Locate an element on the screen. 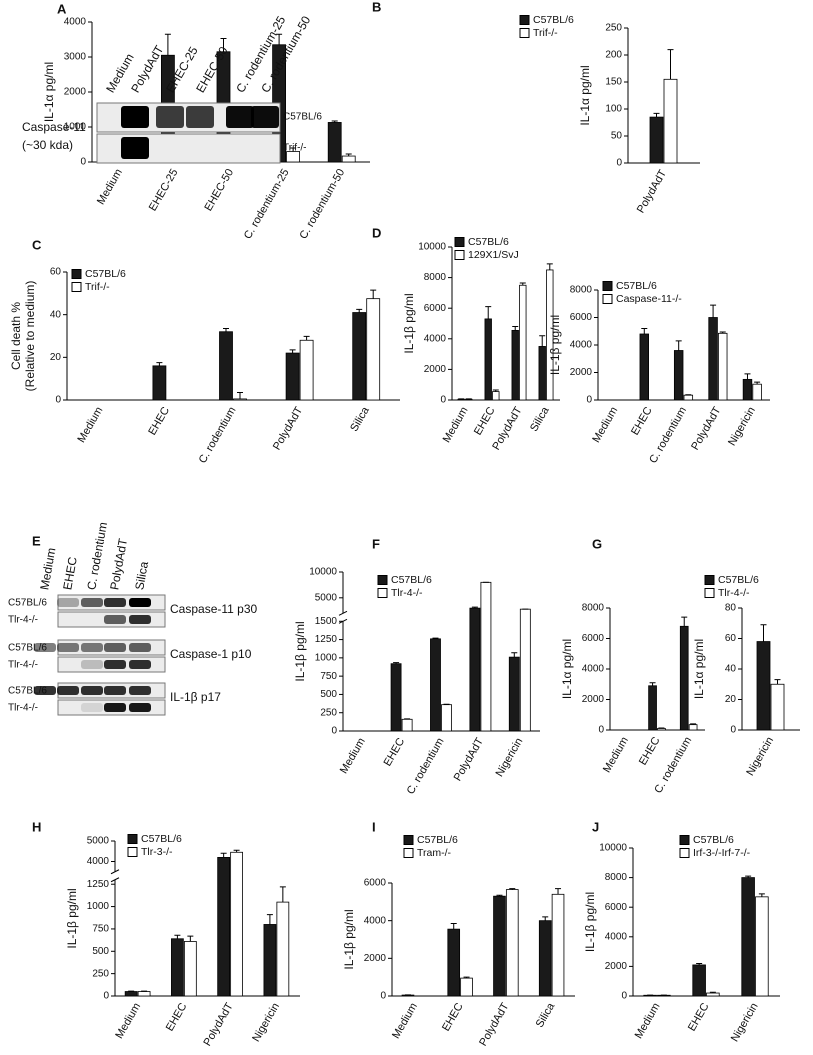 Image resolution: width=813 pixels, height=1055 pixels. panel-letter: J is located at coordinates (595, 826).